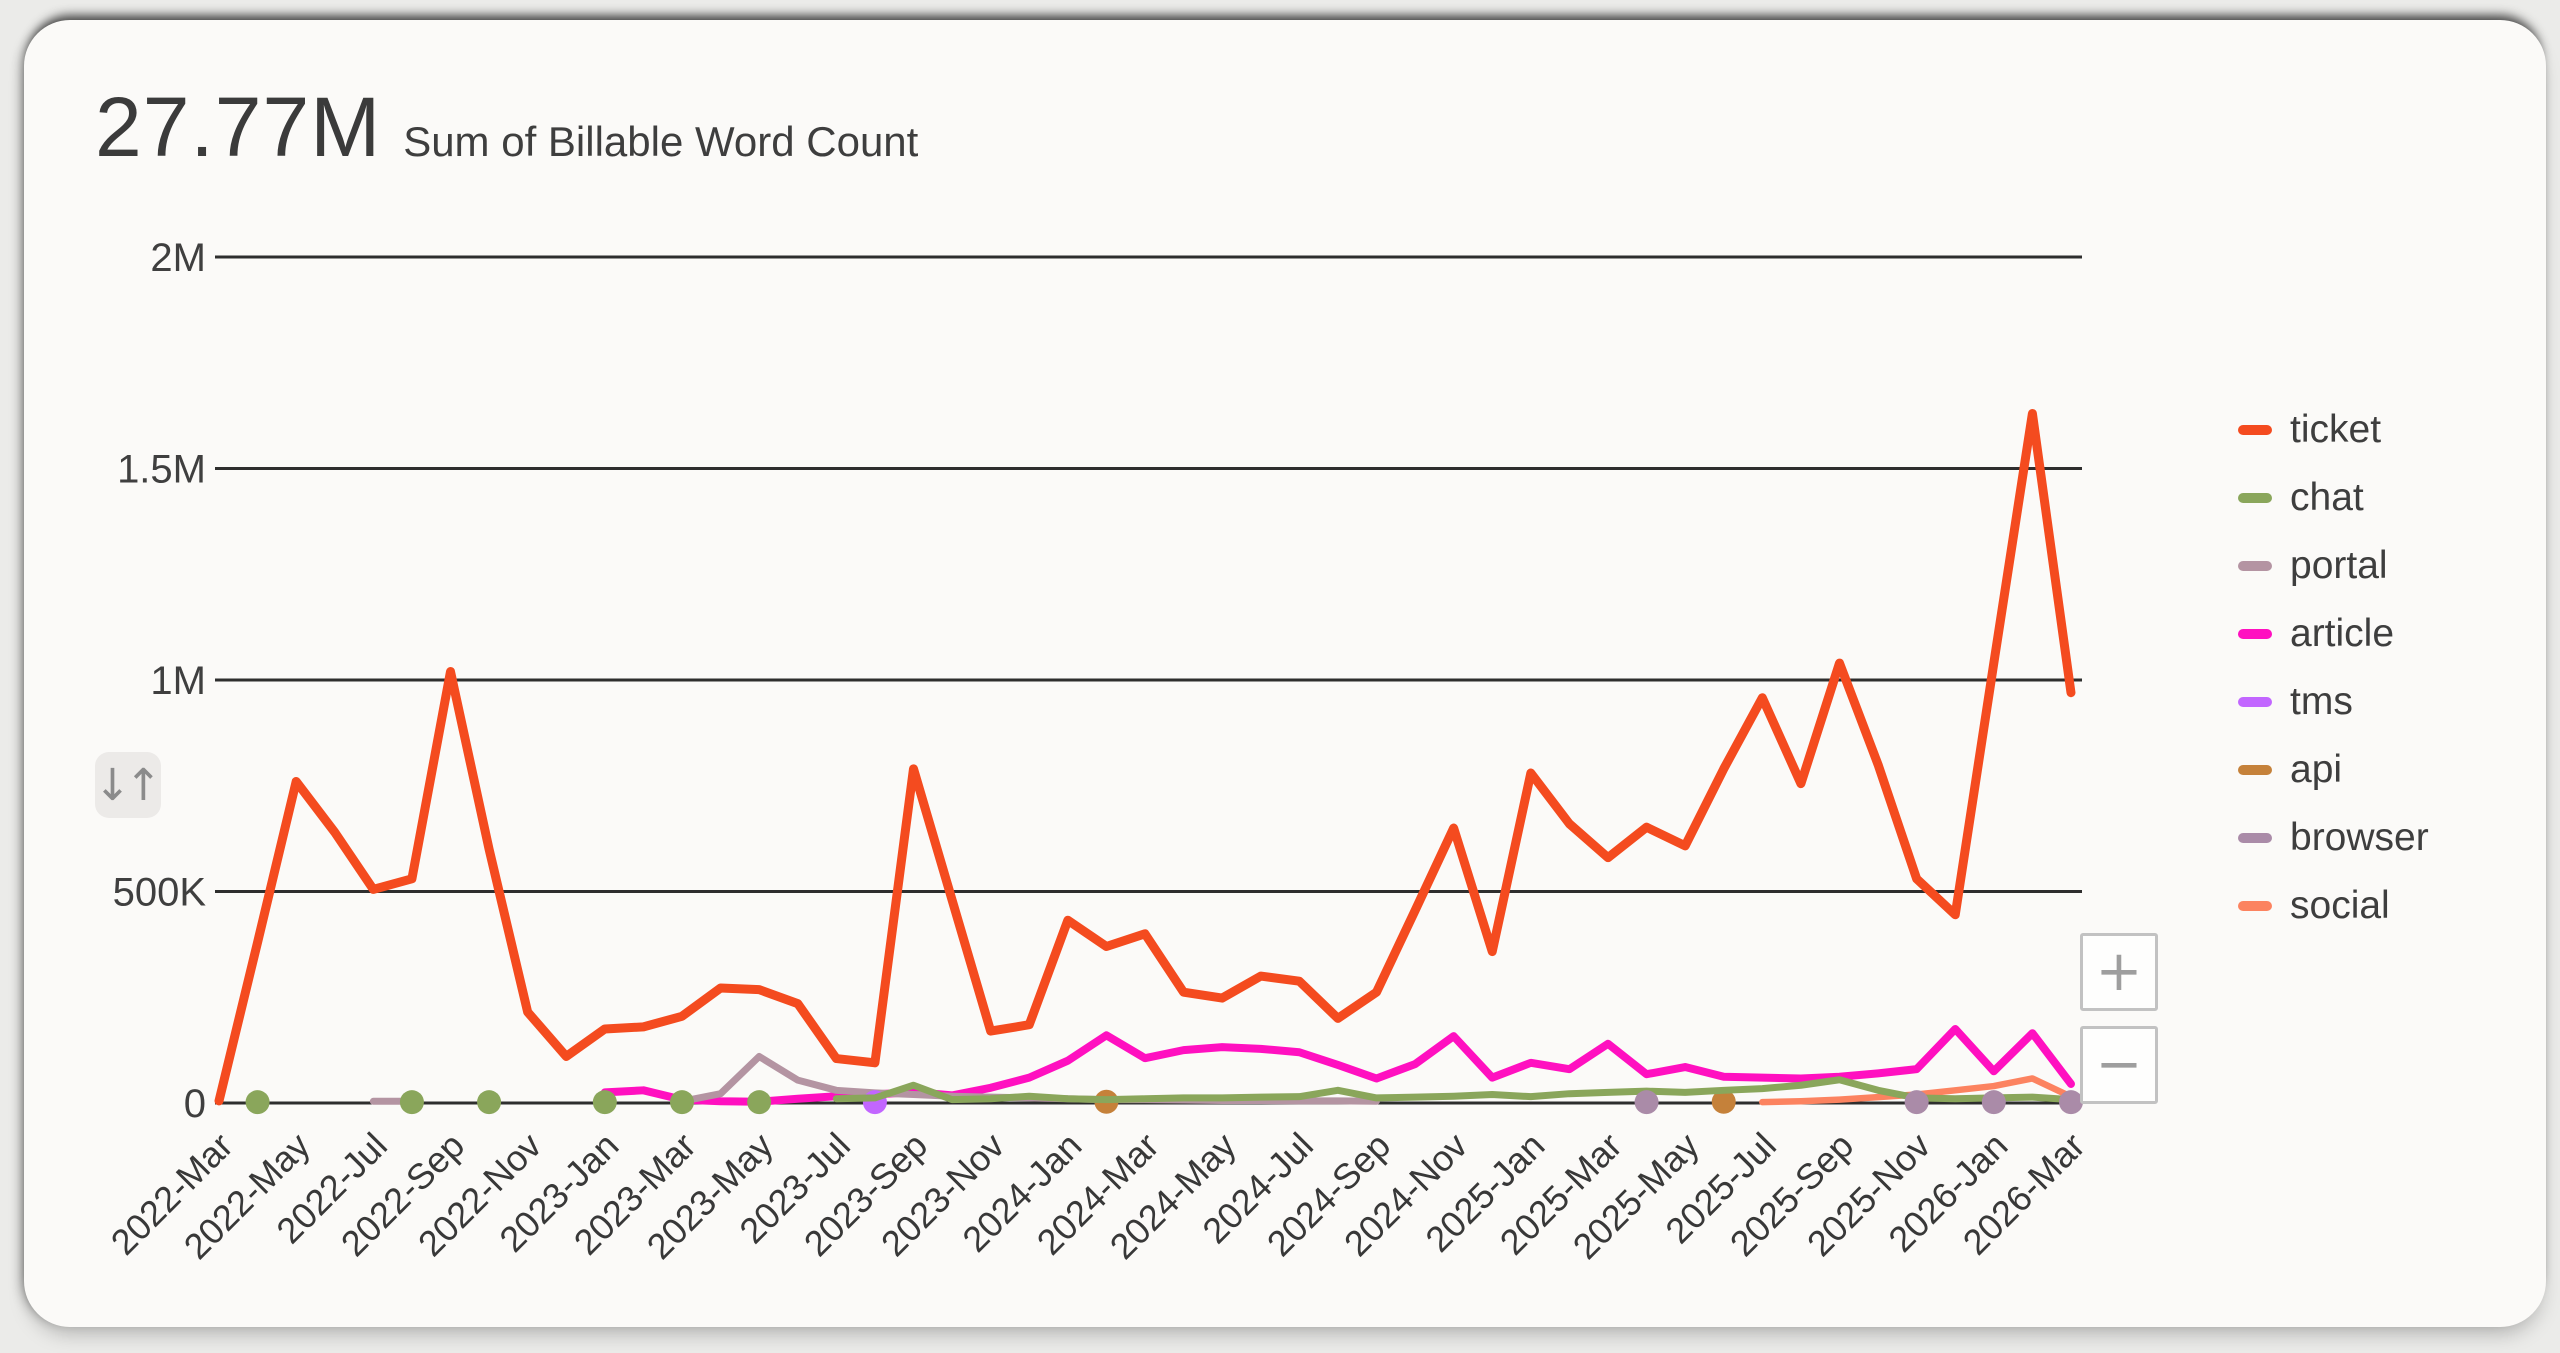  What do you see at coordinates (2255, 702) in the screenshot?
I see `legend-swatch-tms` at bounding box center [2255, 702].